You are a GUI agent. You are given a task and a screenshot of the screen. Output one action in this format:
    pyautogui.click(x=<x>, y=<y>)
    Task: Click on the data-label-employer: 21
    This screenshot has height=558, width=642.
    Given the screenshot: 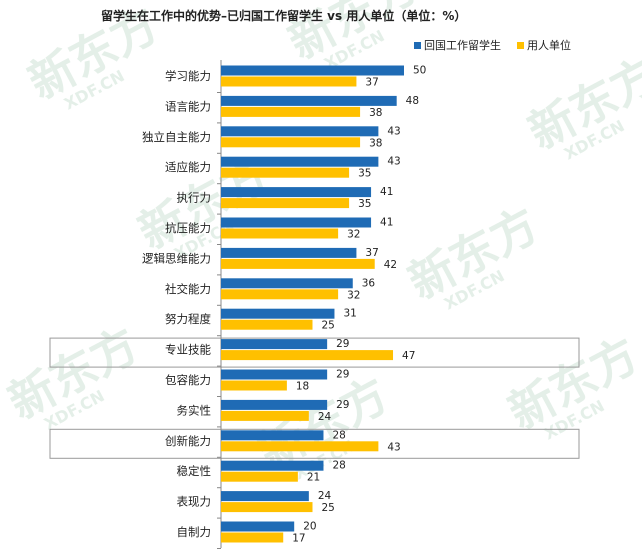 What is the action you would take?
    pyautogui.click(x=313, y=478)
    